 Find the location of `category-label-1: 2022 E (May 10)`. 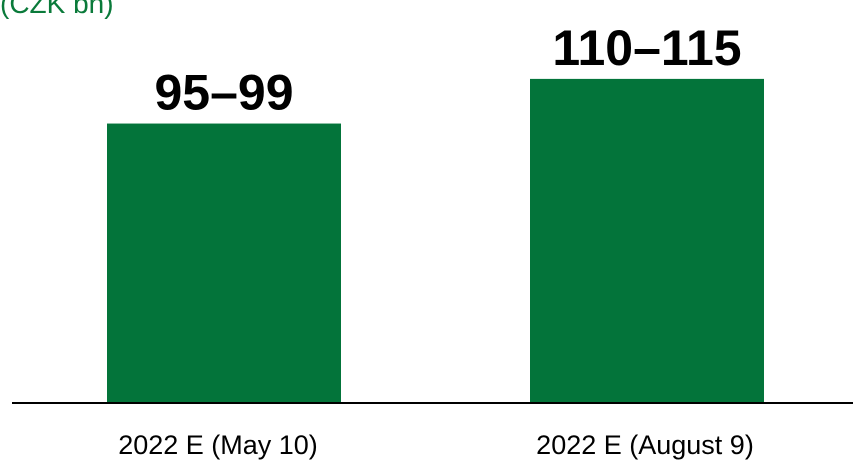

category-label-1: 2022 E (May 10) is located at coordinates (218, 445).